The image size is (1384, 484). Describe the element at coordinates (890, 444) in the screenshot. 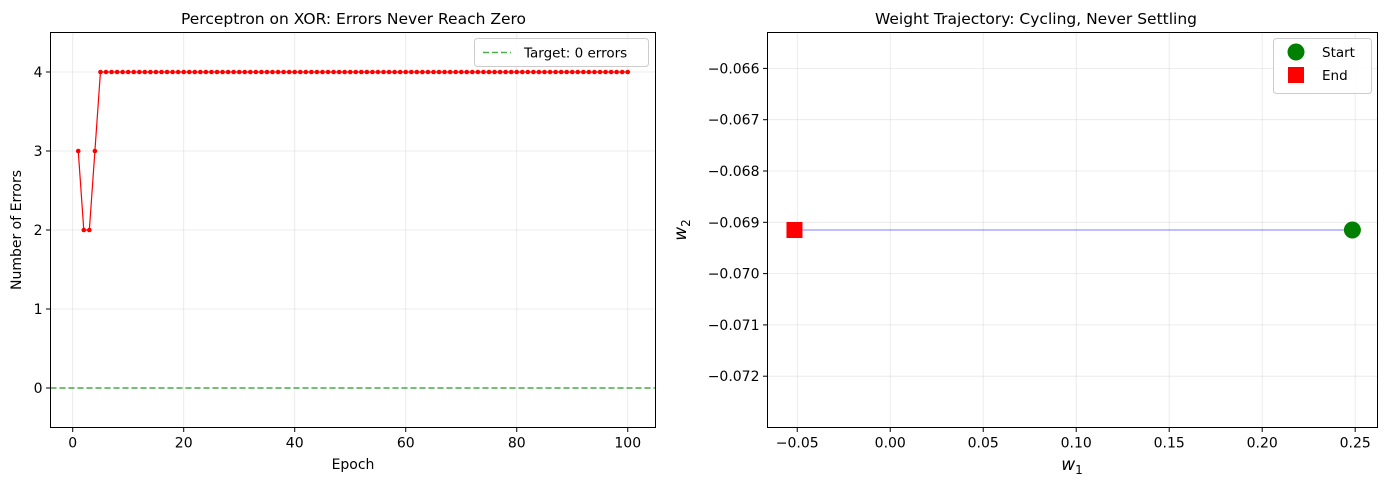

I see `chart2-xtick-label-1: 0.00` at that location.